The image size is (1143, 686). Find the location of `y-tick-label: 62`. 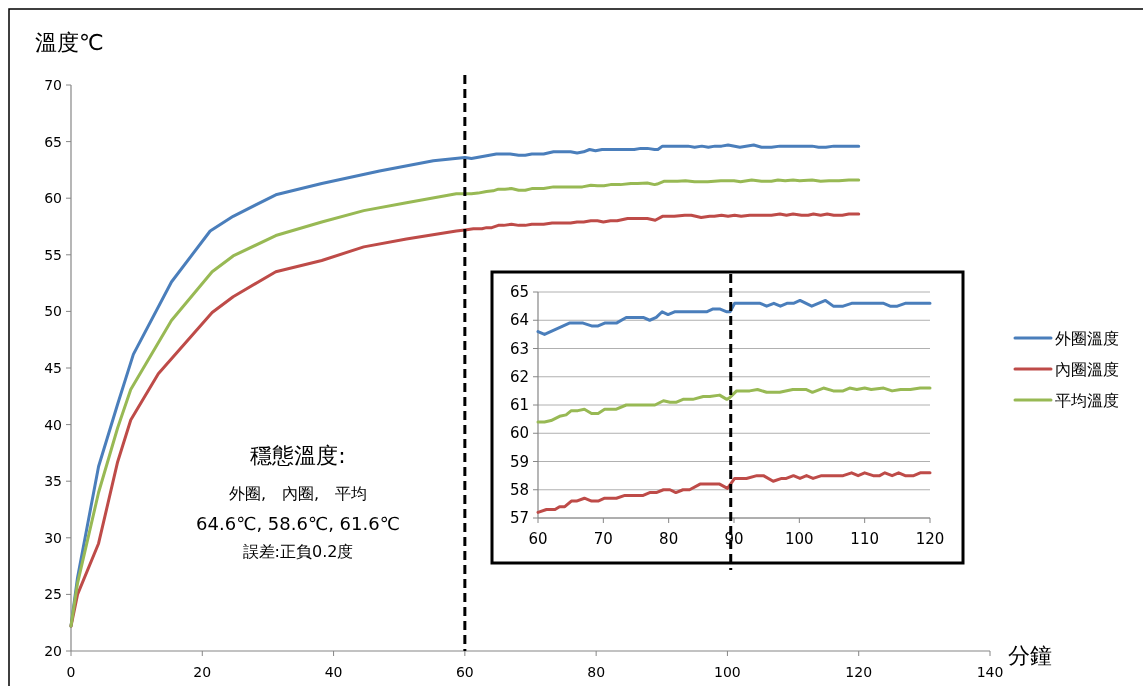

y-tick-label: 62 is located at coordinates (519, 376).